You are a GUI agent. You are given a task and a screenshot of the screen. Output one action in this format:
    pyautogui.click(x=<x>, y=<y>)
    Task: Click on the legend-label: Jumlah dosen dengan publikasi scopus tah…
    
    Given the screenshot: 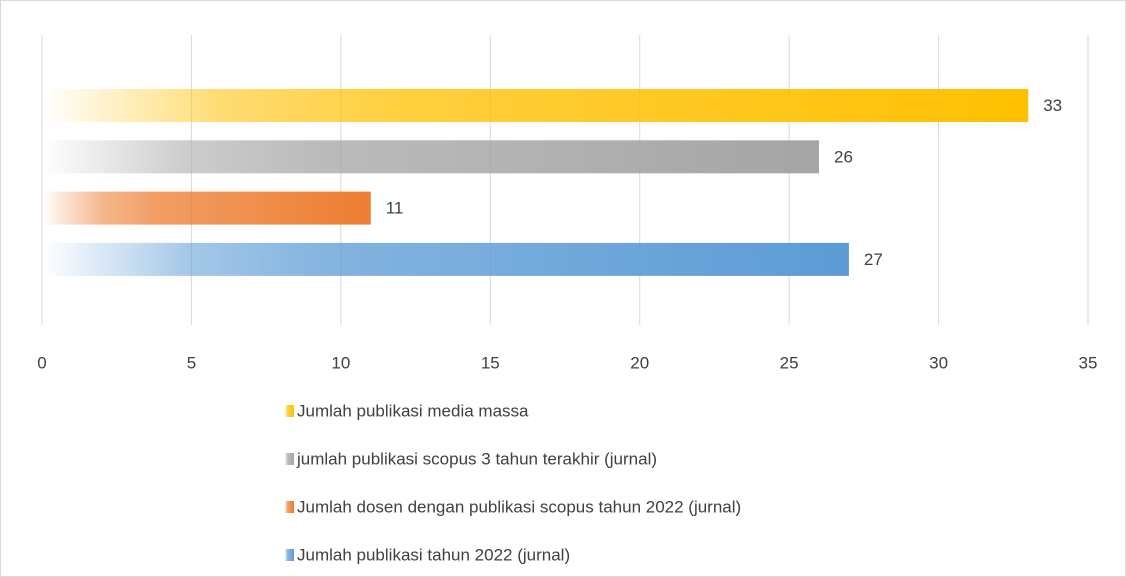 What is the action you would take?
    pyautogui.click(x=519, y=506)
    